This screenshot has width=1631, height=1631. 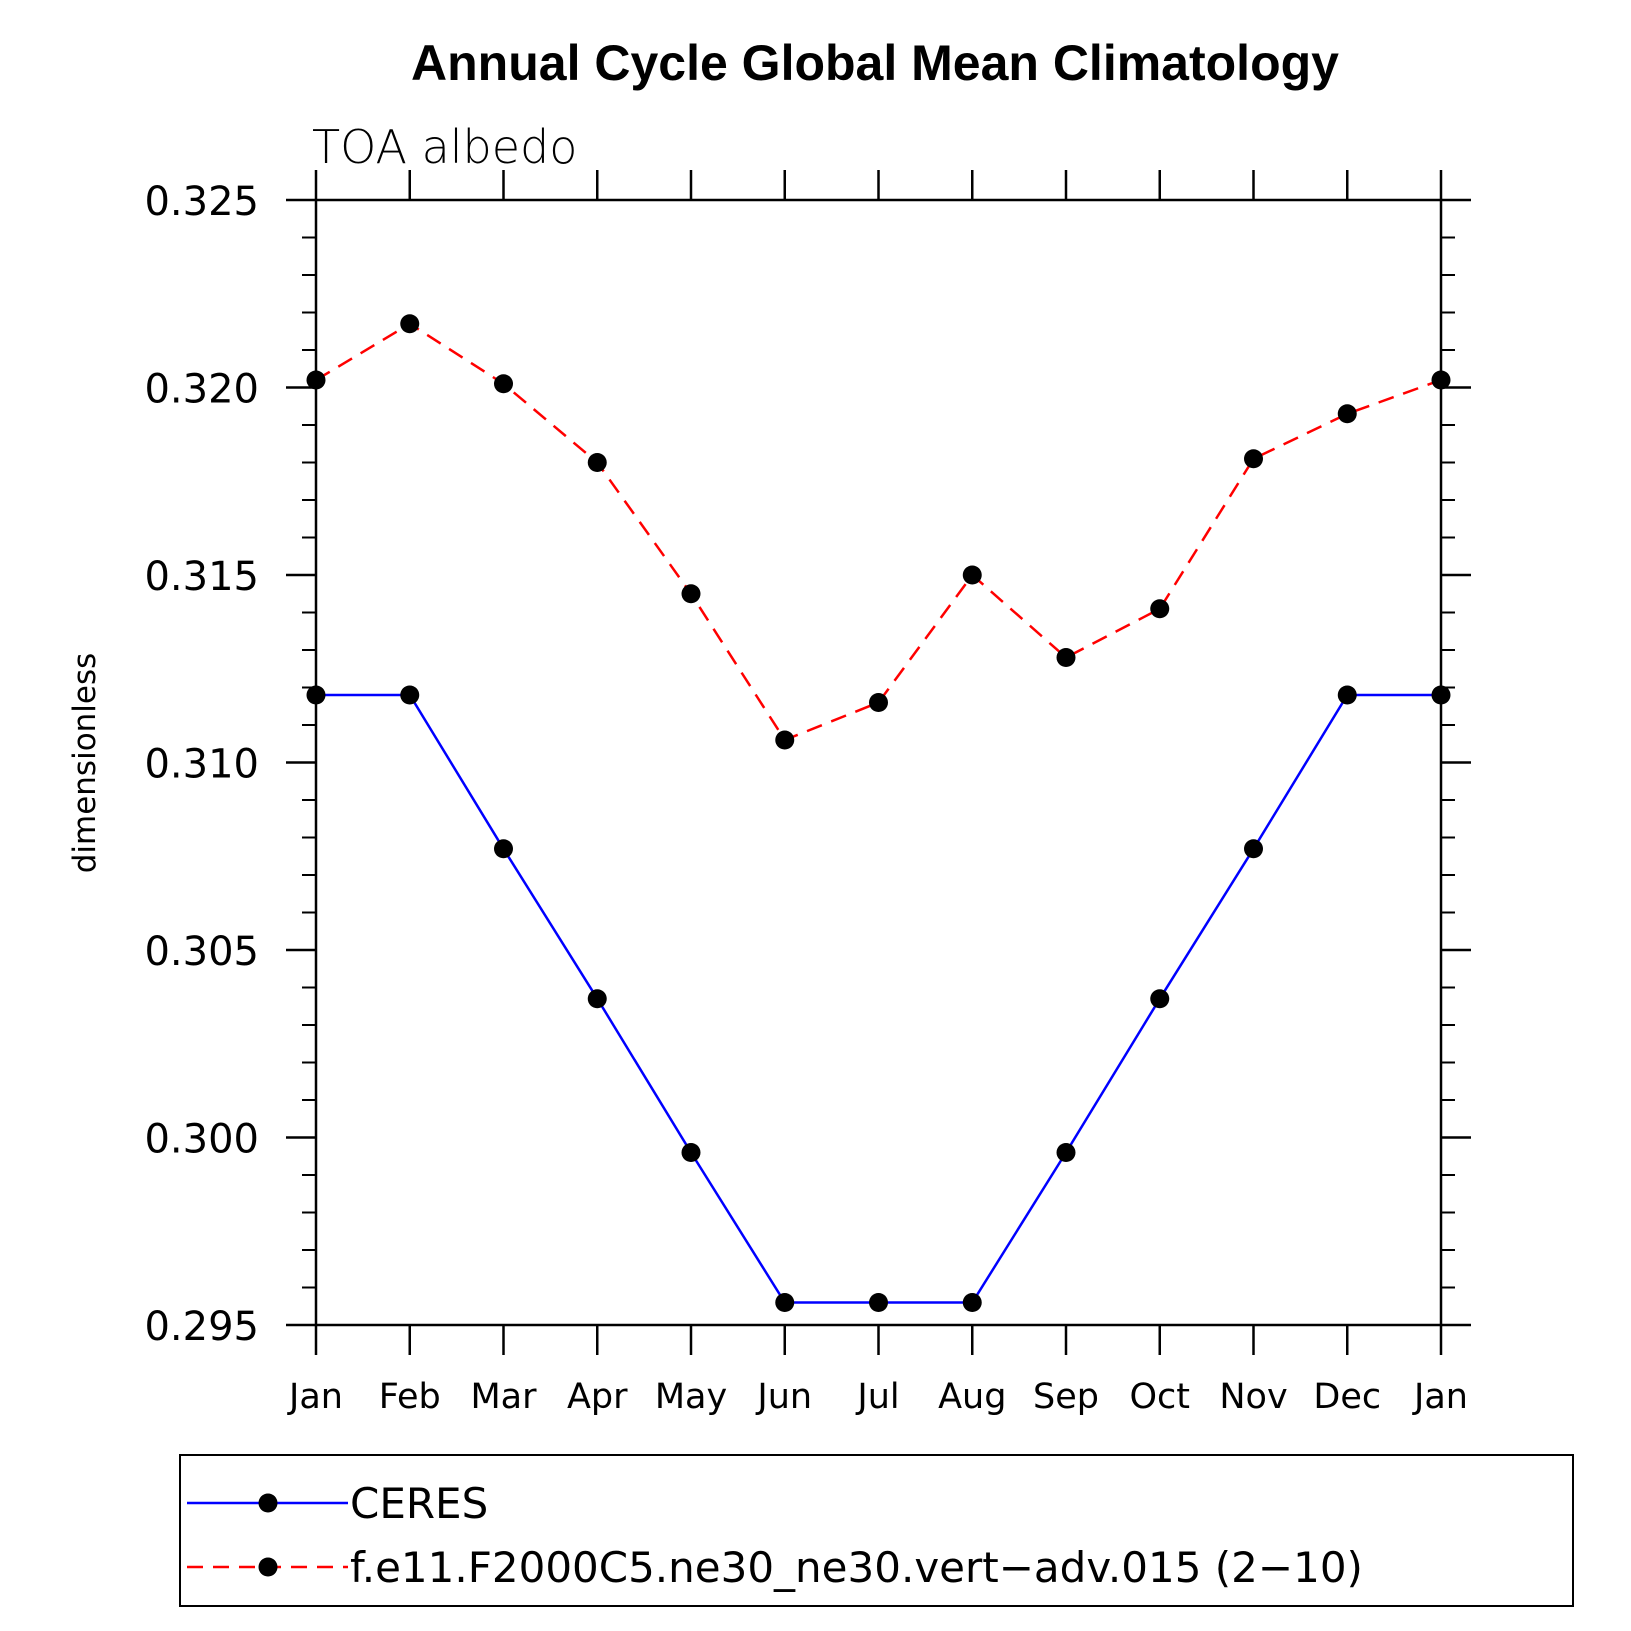 What do you see at coordinates (201, 1327) in the screenshot?
I see `y-tick-label: 0.295` at bounding box center [201, 1327].